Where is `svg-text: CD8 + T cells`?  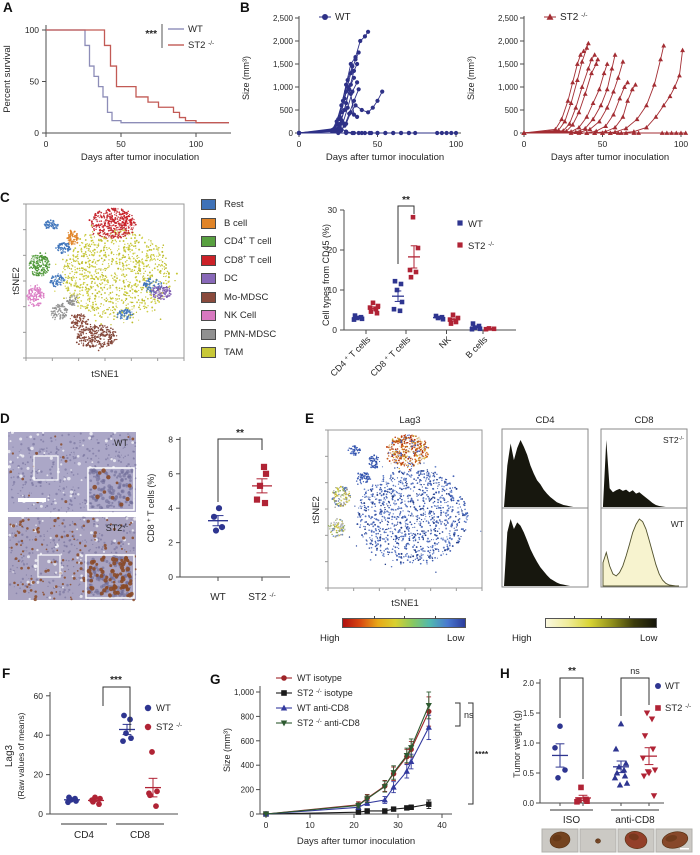 svg-text: CD8 + T cells is located at coordinates (390, 356).